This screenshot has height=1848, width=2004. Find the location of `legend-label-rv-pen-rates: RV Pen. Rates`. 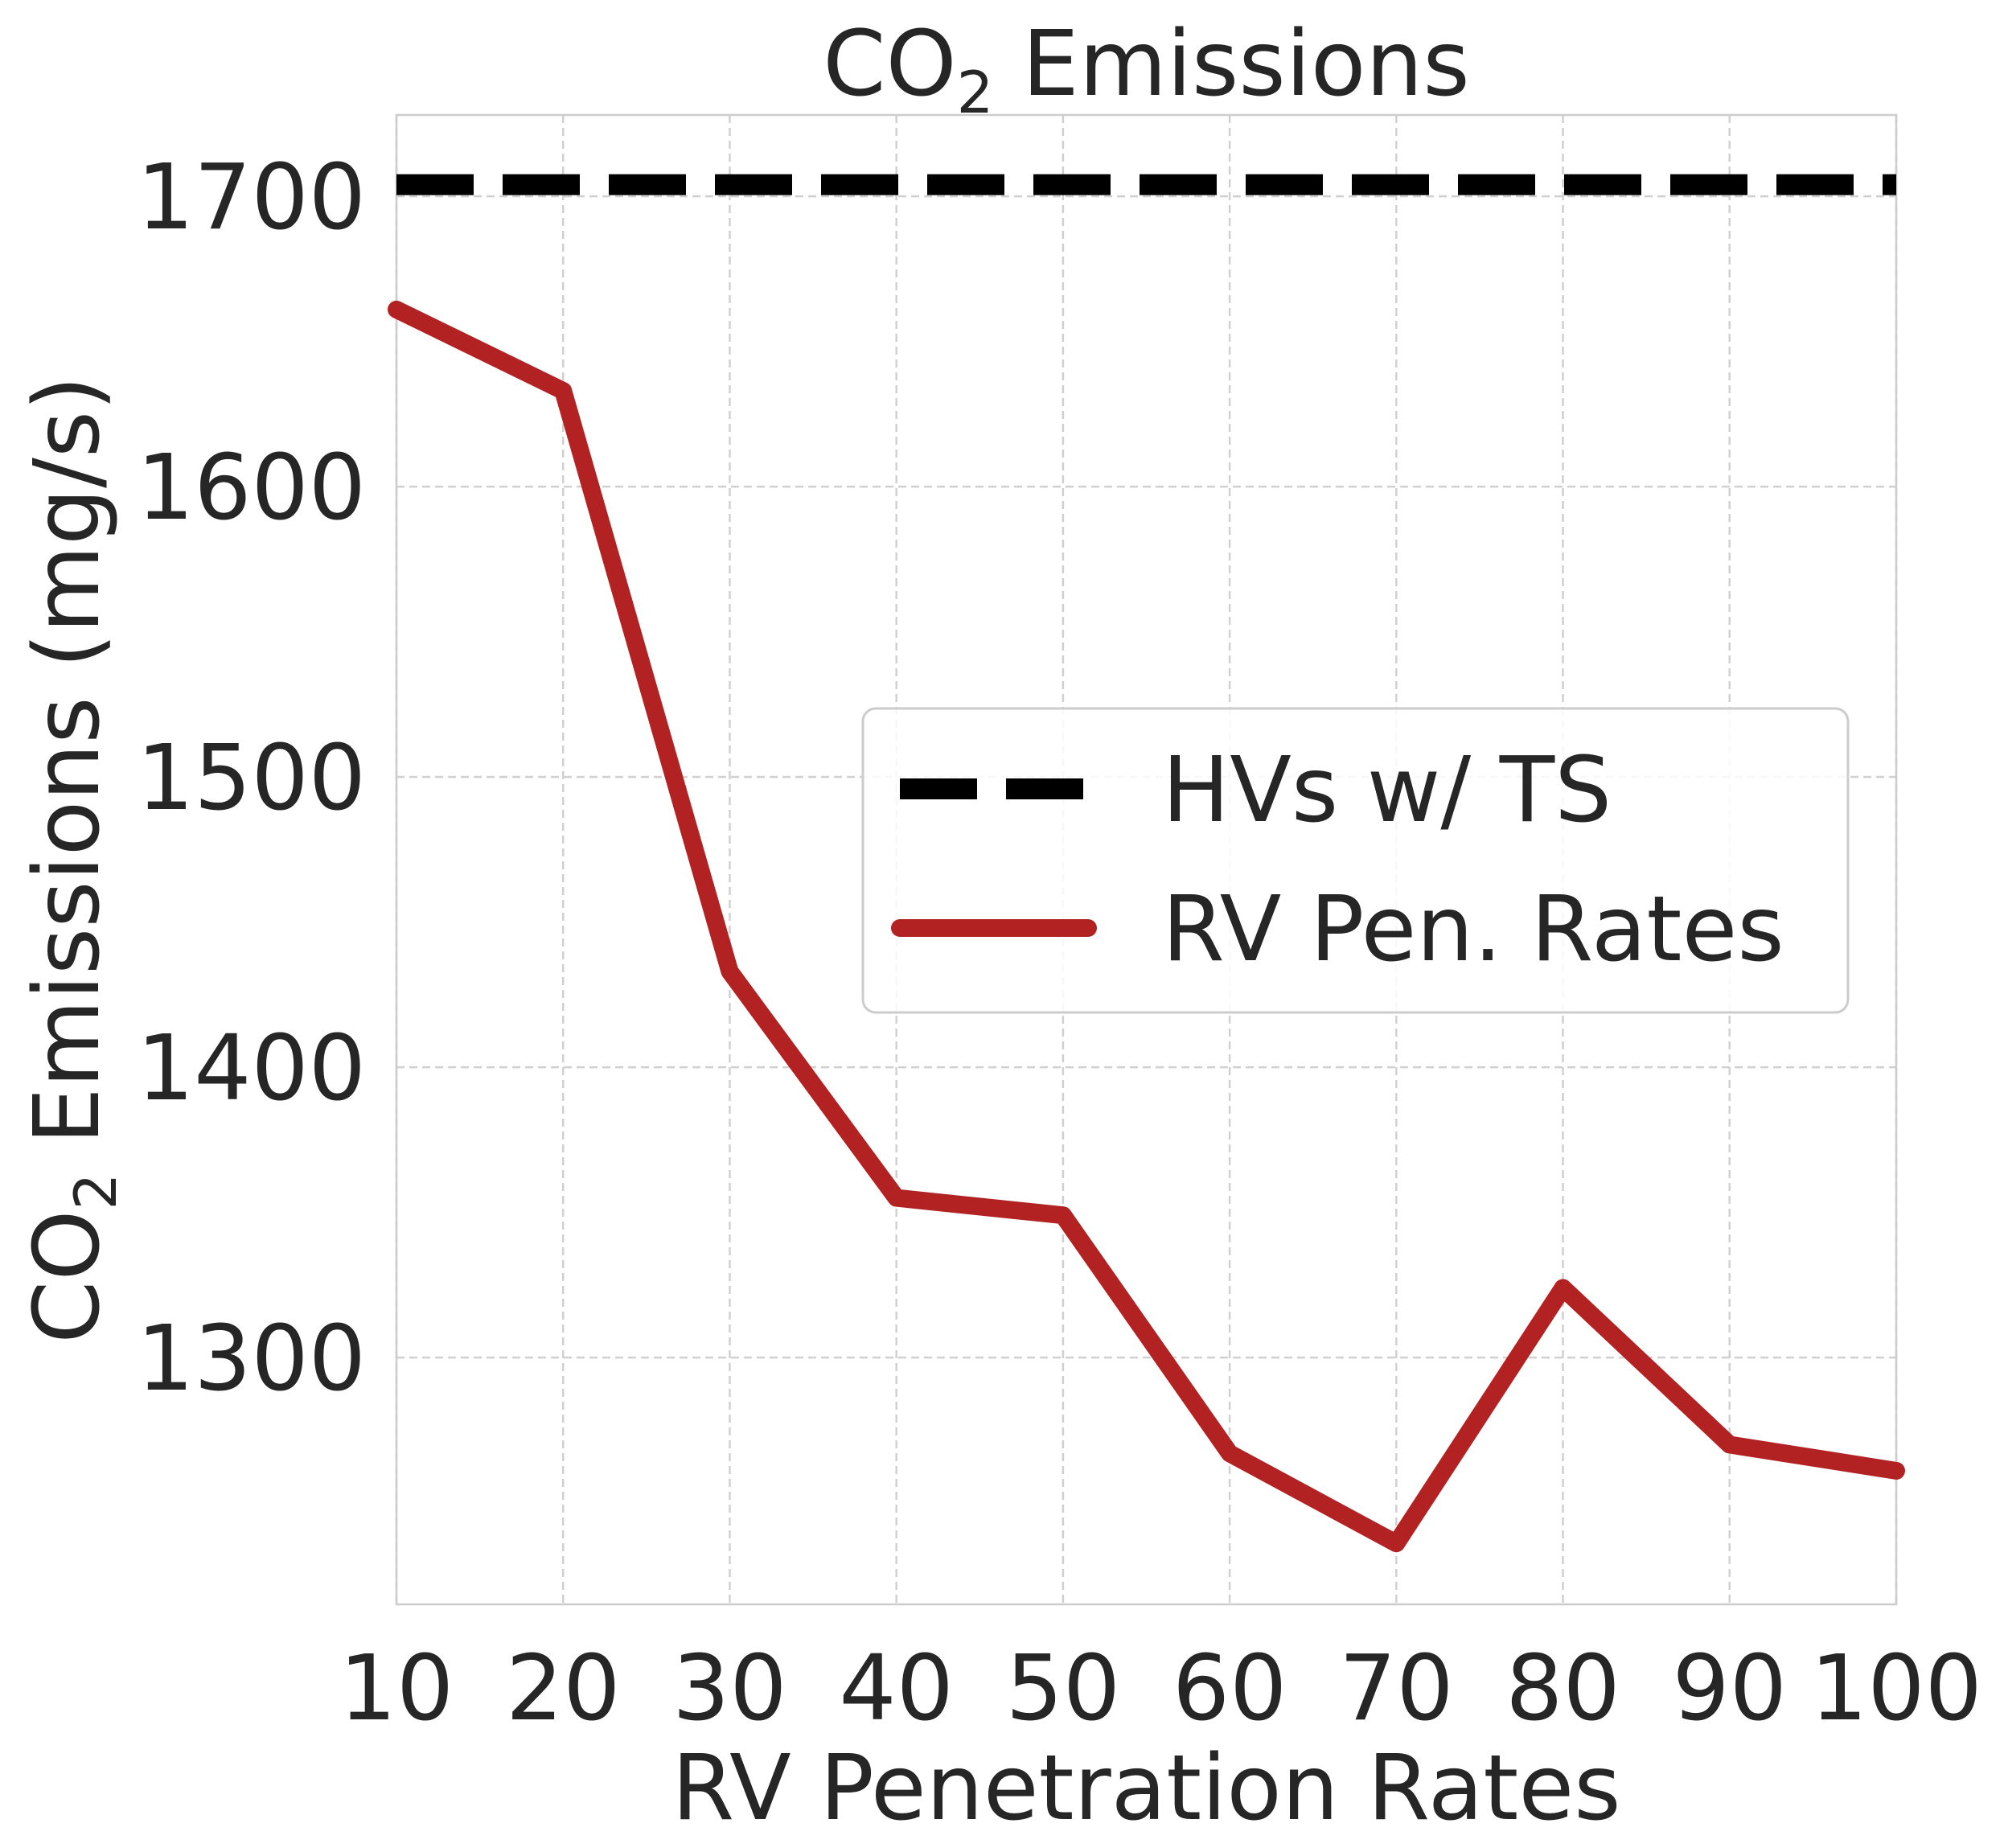

legend-label-rv-pen-rates: RV Pen. Rates is located at coordinates (1473, 929).